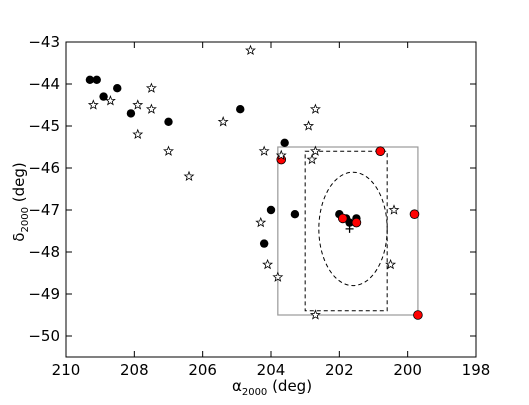 The height and width of the screenshot is (405, 529). I want to click on y-axis-label: δ2000 (deg), so click(20, 201).